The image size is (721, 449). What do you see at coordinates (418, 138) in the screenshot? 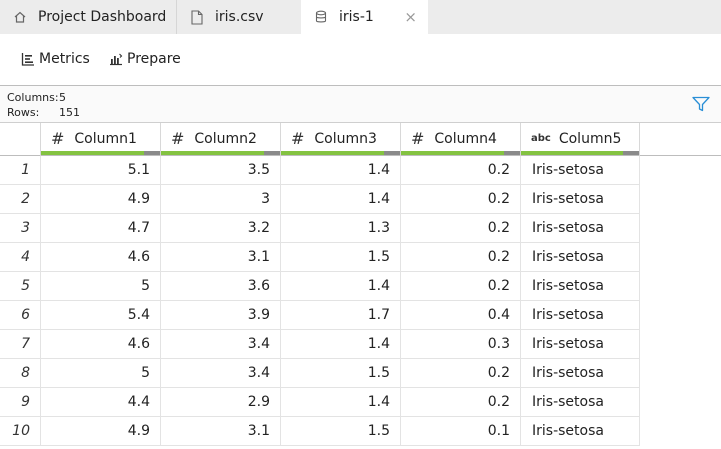
I see `numeric-type-icon: #` at bounding box center [418, 138].